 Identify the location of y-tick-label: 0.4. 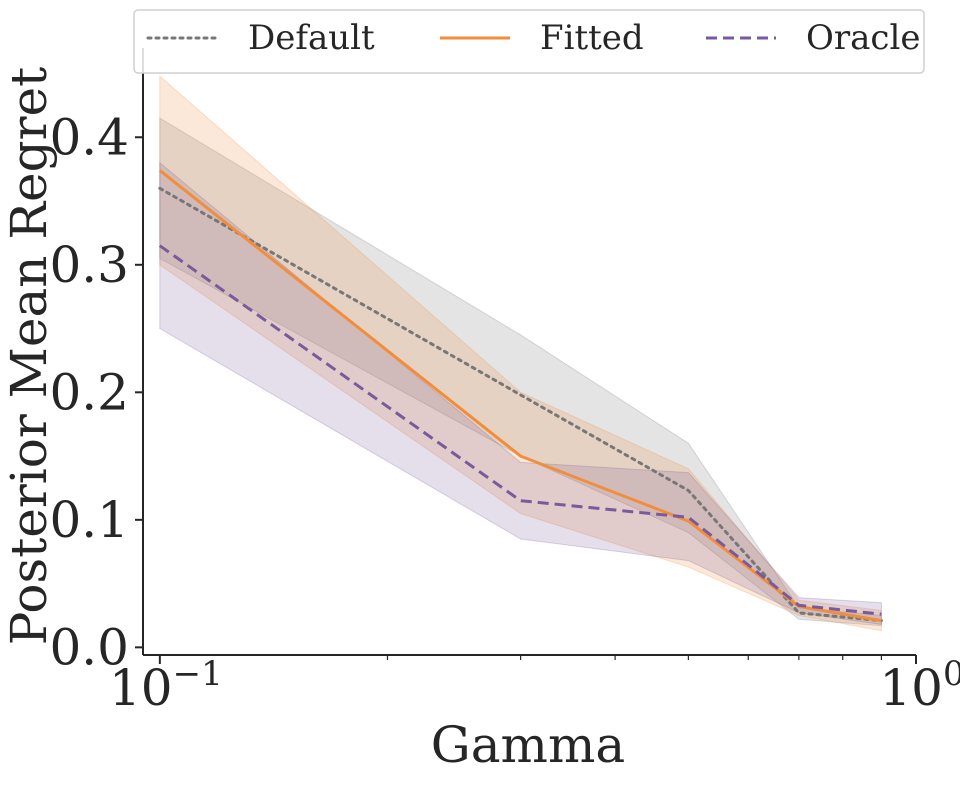
(89, 137).